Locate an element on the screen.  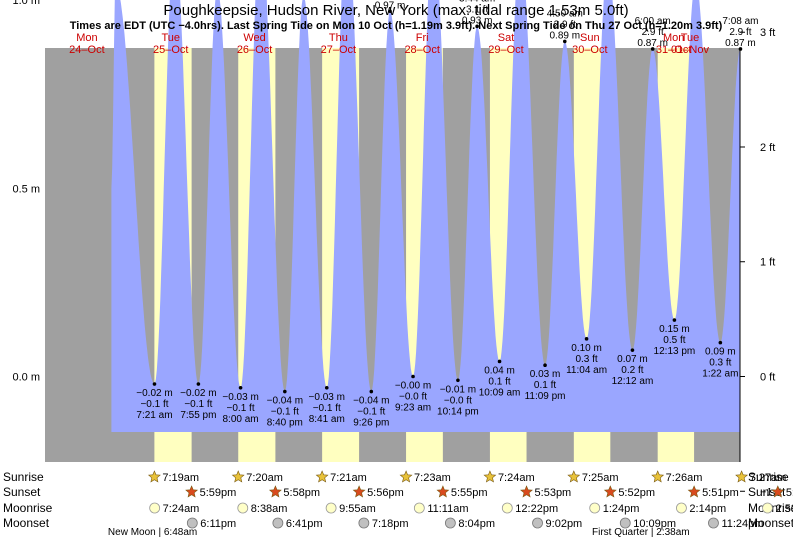
low-tide-time: 1:22 am is located at coordinates (720, 374).